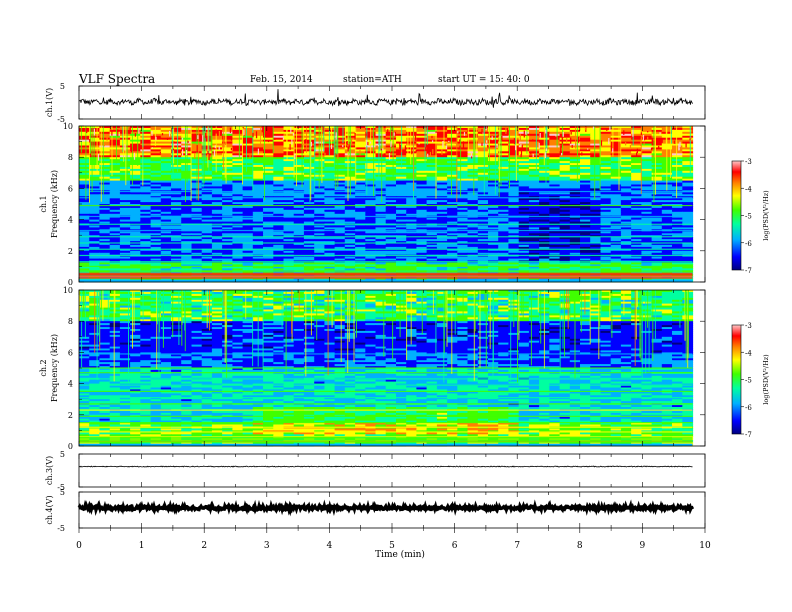 This screenshot has height=612, width=792. Describe the element at coordinates (62, 492) in the screenshot. I see `ch4-waveform-ytick: 5` at that location.